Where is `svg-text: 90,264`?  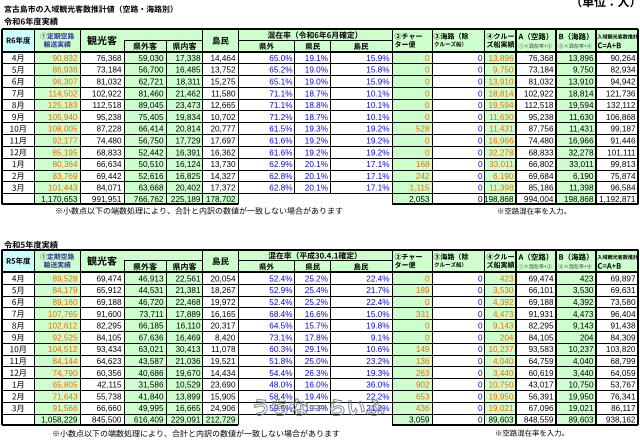
svg-text: 90,264 is located at coordinates (622, 58).